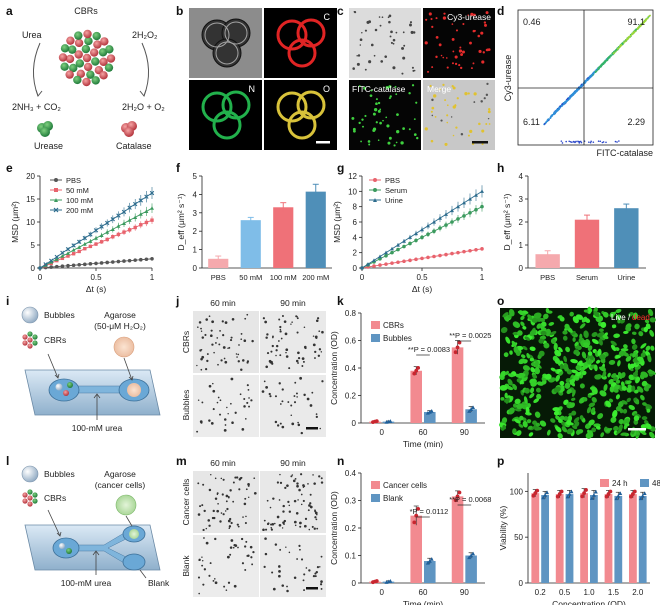 This screenshot has width=660, height=605. What do you see at coordinates (385, 115) in the screenshot?
I see `c-fitc-image` at bounding box center [385, 115].